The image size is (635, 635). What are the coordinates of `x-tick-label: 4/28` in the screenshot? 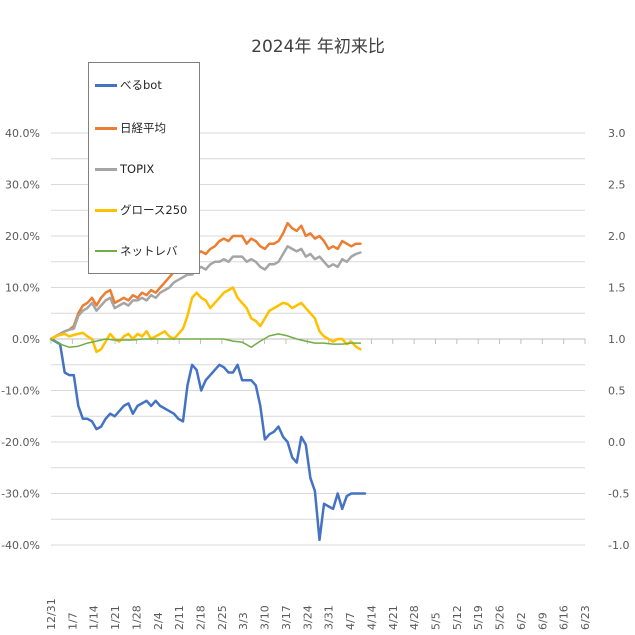 It's located at (414, 617).